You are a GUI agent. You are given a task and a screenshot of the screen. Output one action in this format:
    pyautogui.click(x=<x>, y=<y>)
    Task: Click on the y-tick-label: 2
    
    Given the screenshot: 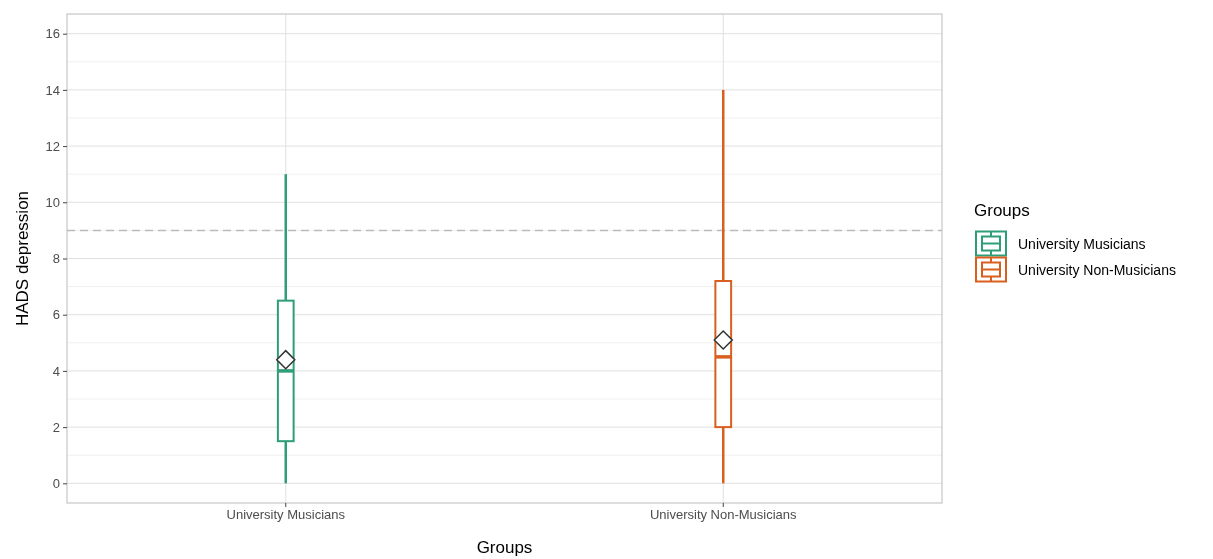 What is the action you would take?
    pyautogui.click(x=56, y=427)
    